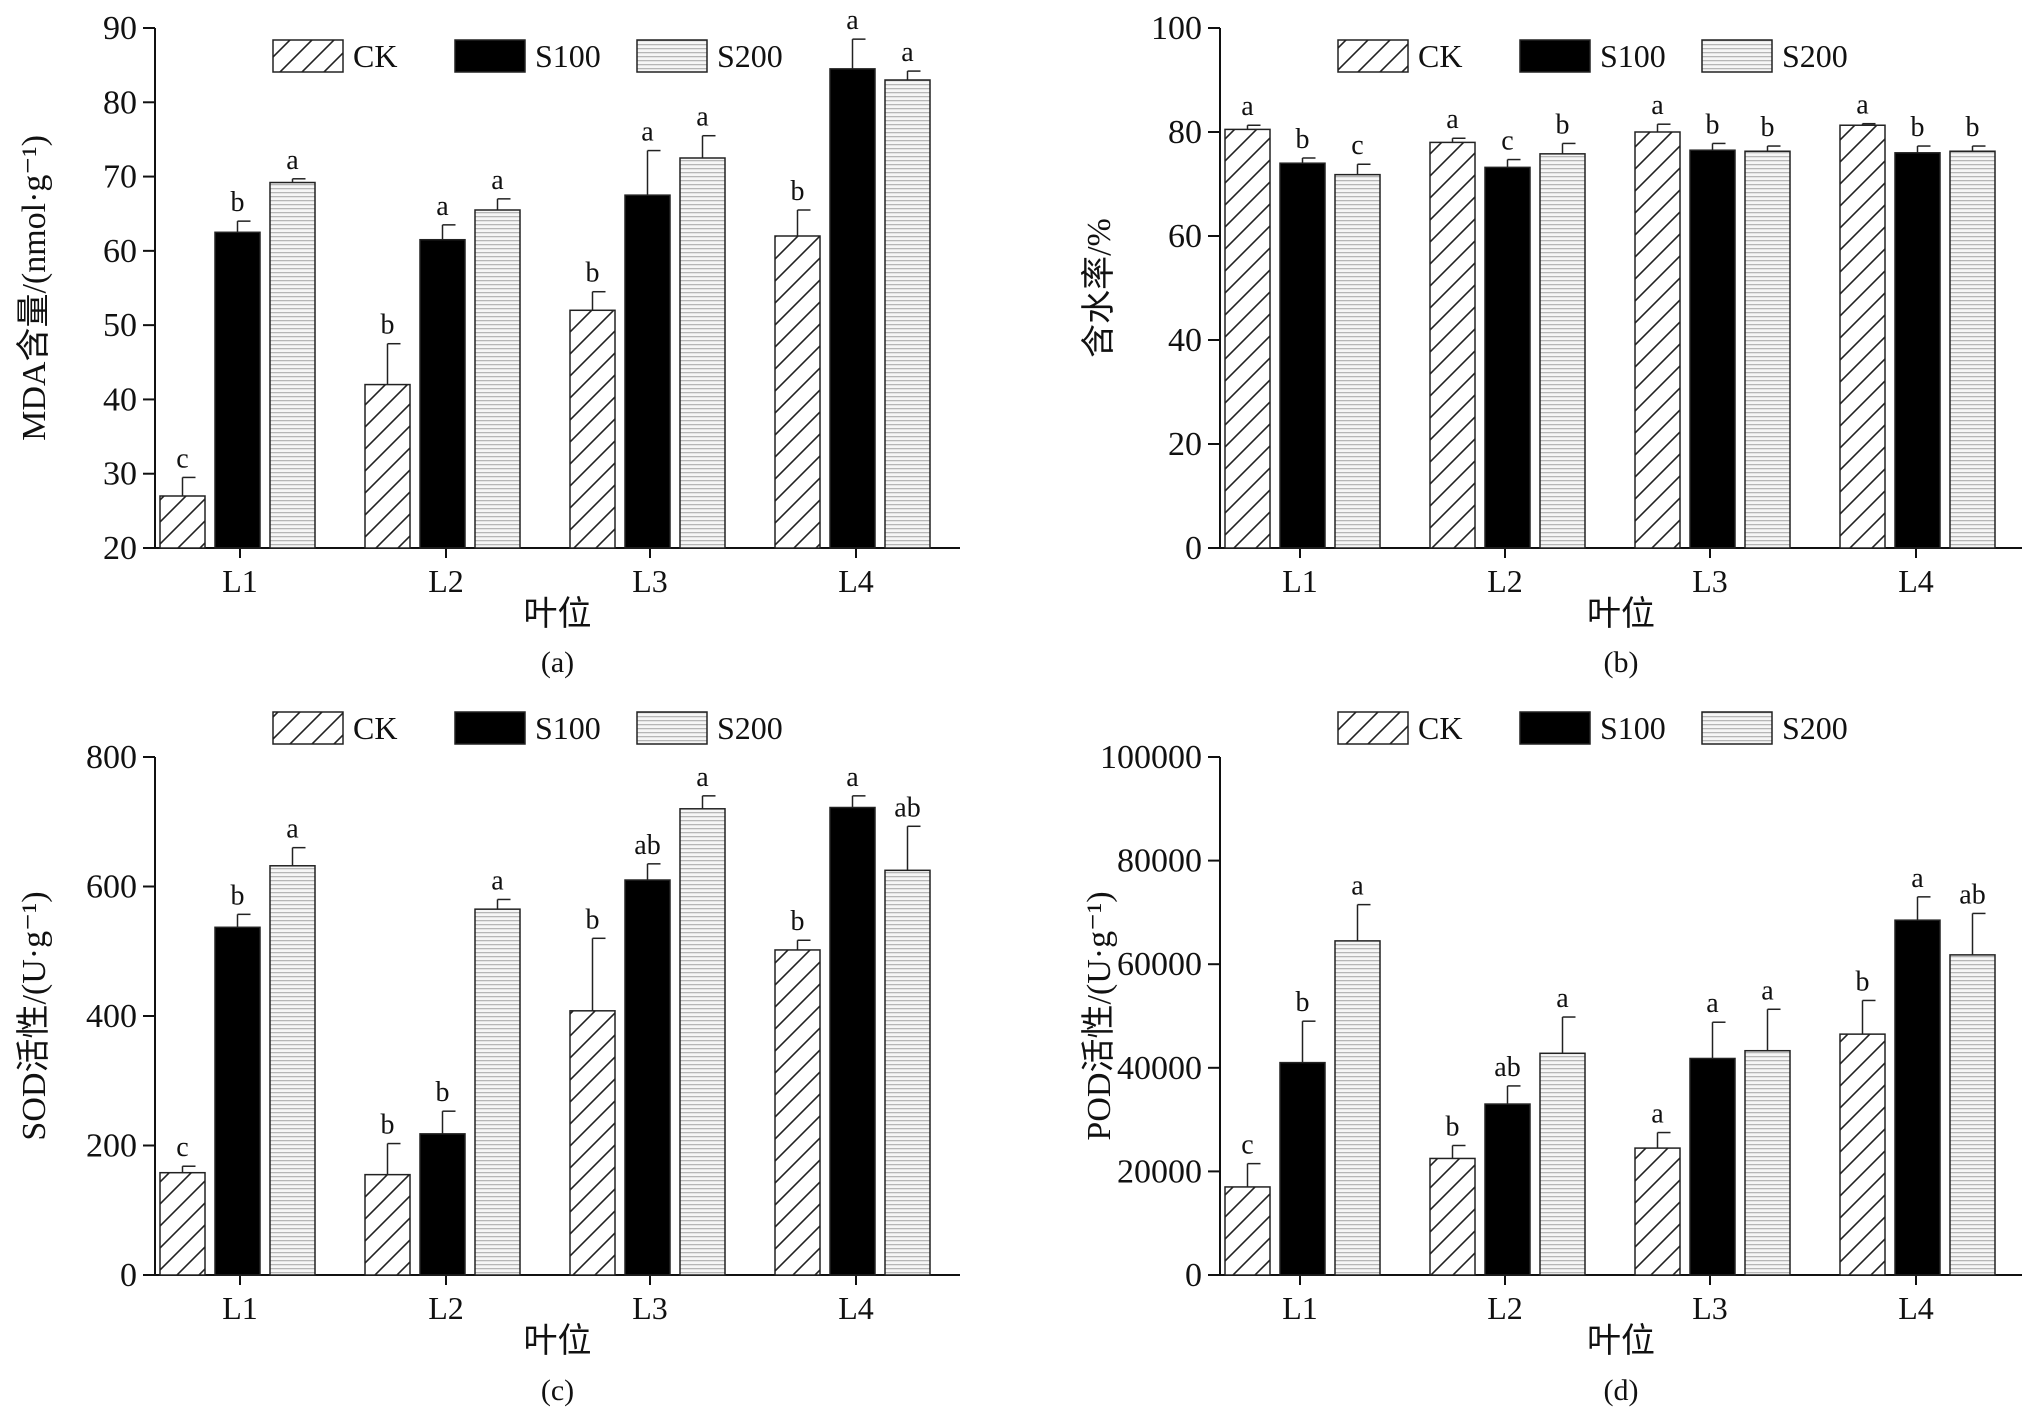 This screenshot has width=2025, height=1421. What do you see at coordinates (1633, 728) in the screenshot?
I see `legend-label-s100: S100` at bounding box center [1633, 728].